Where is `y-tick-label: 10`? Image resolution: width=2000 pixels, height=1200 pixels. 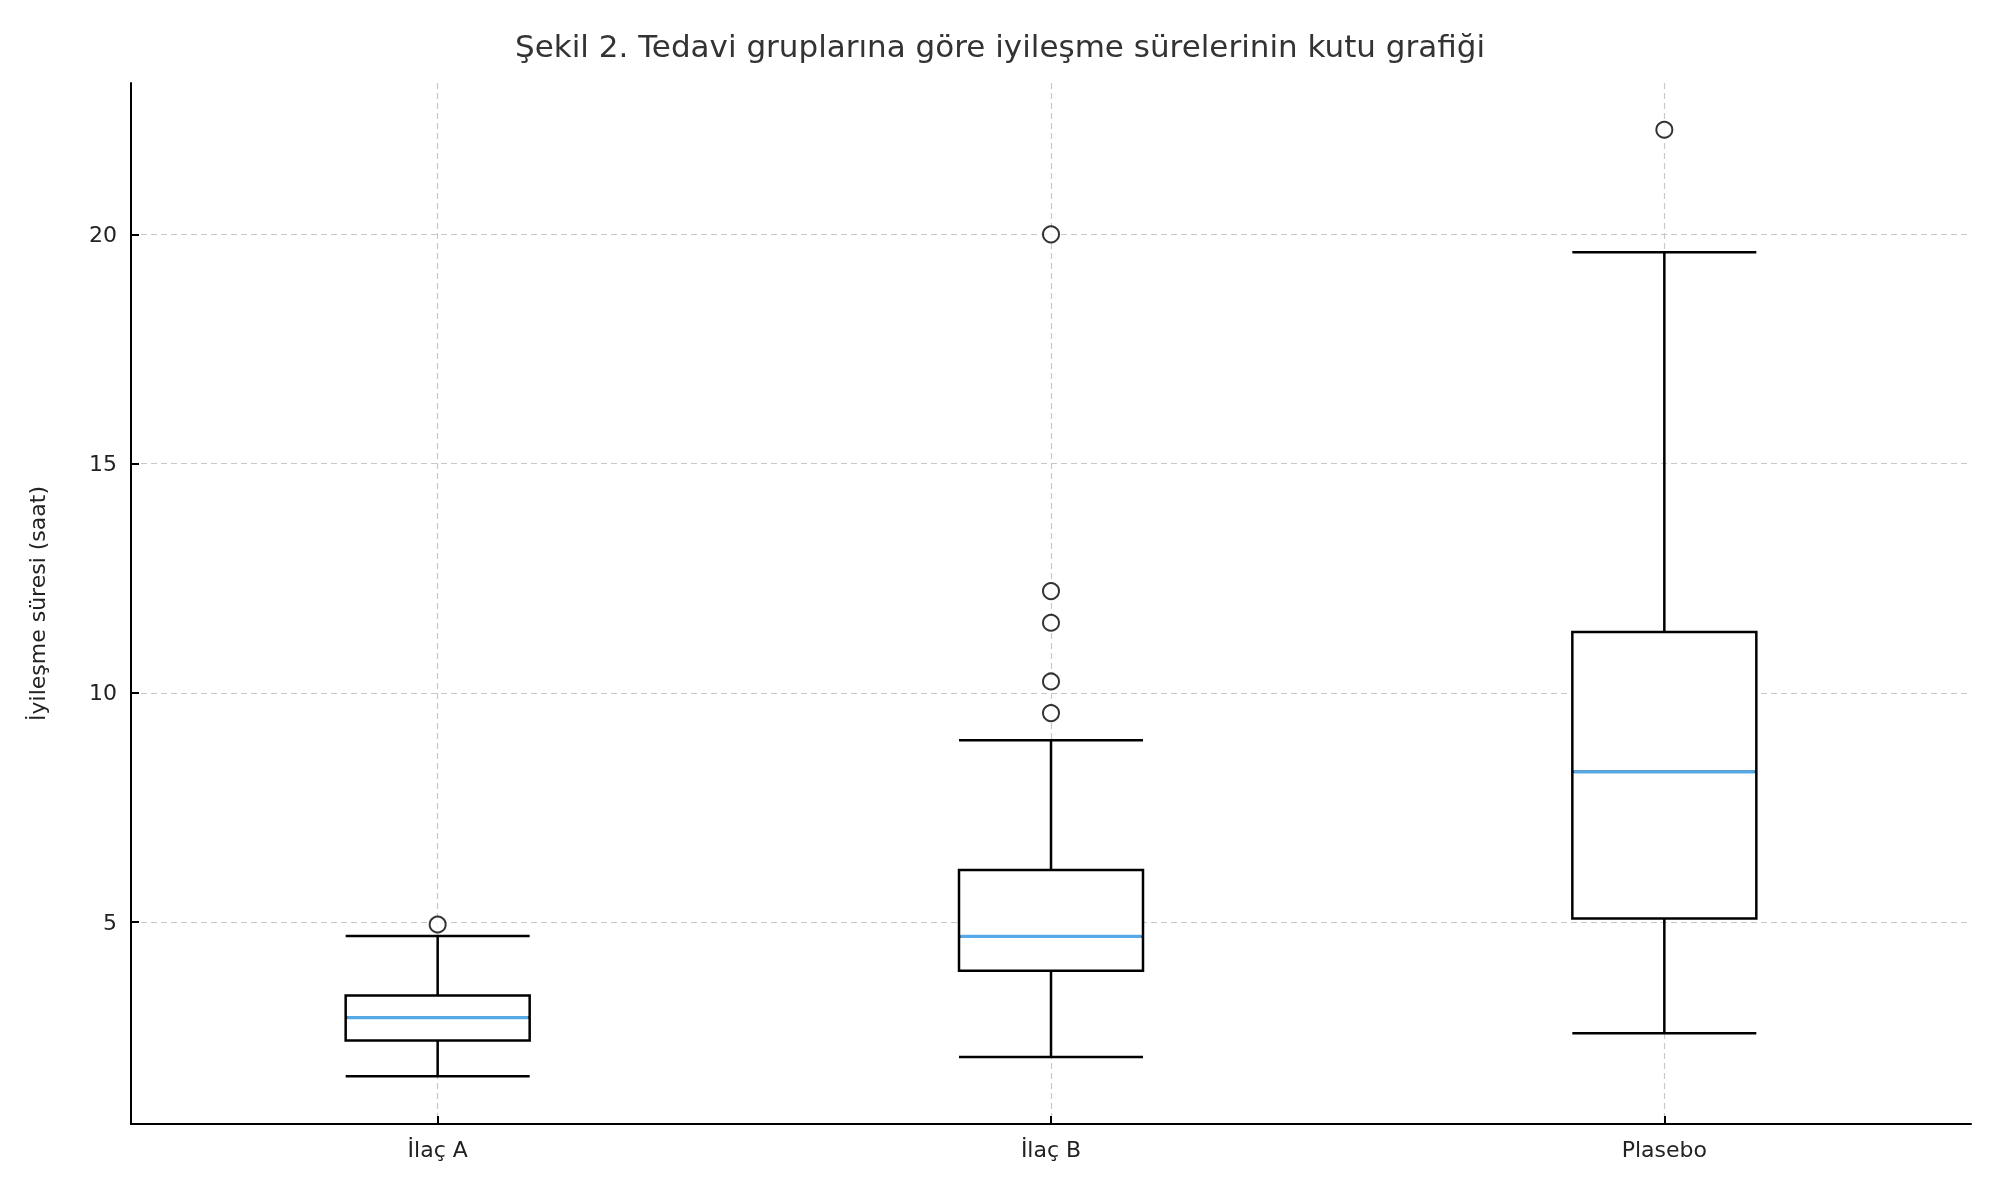
y-tick-label: 10 is located at coordinates (103, 693).